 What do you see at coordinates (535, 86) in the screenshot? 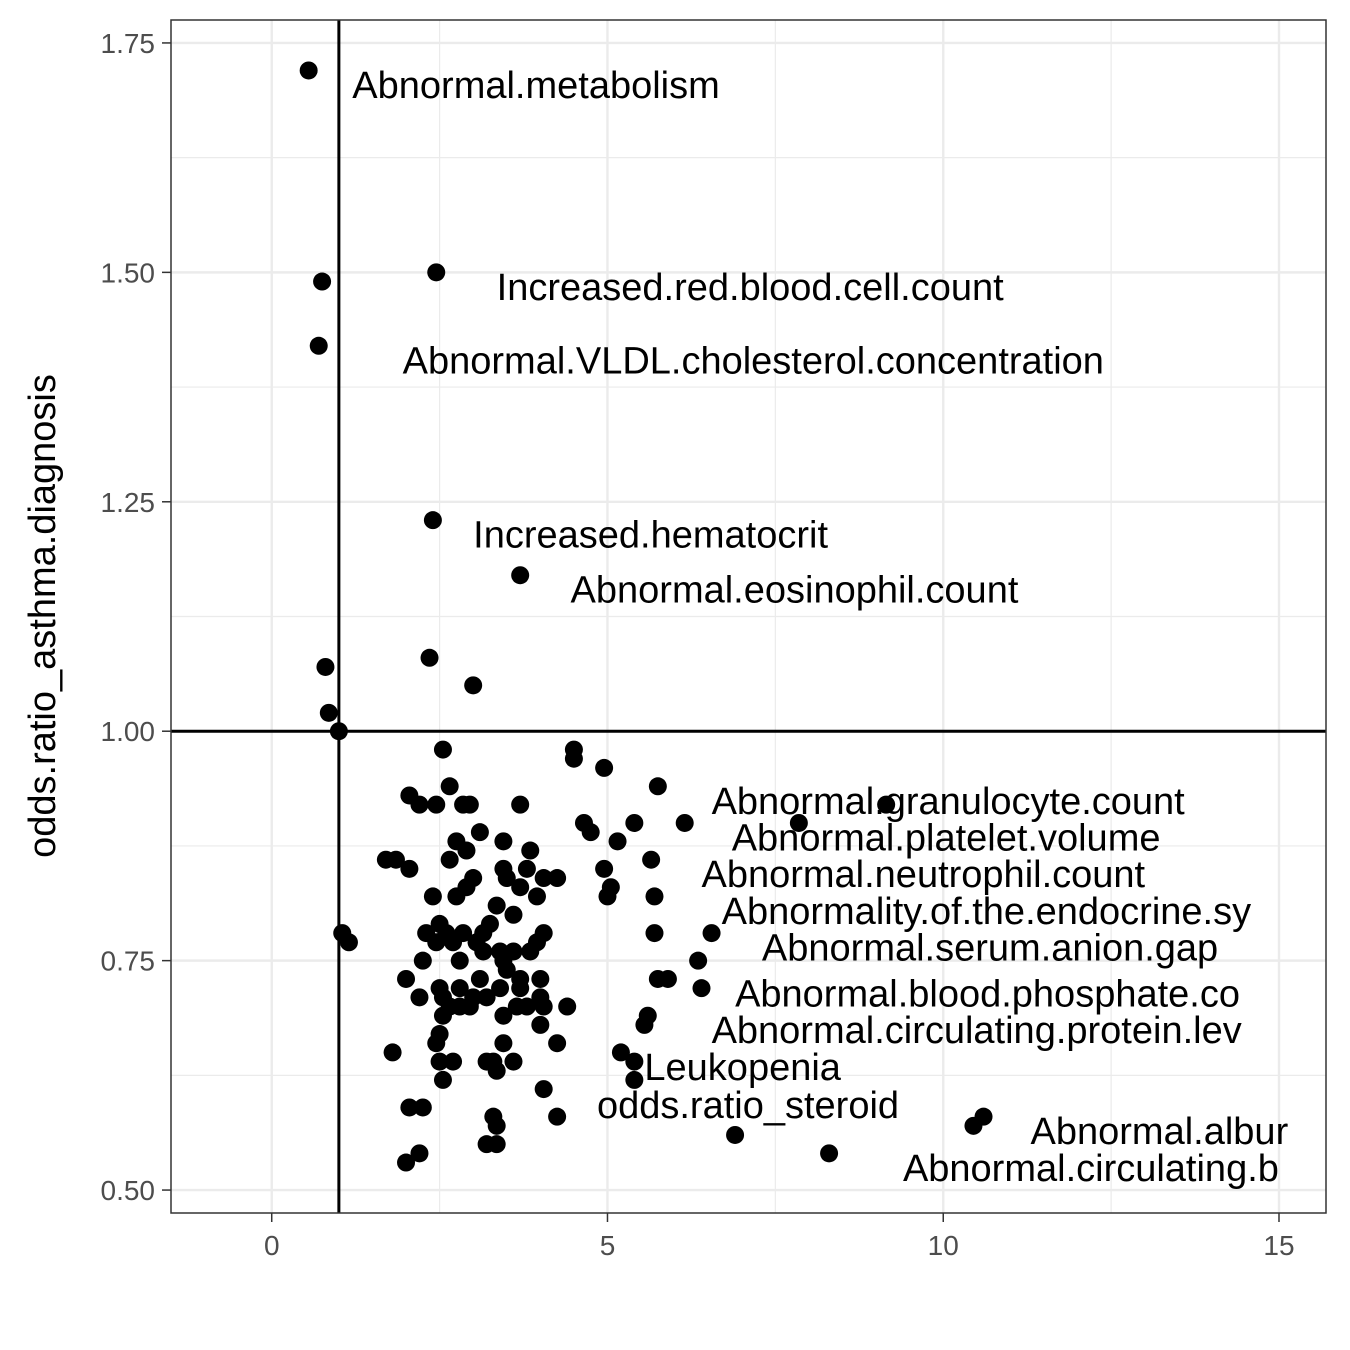
I see `point-label: Abnormal.metabolism` at bounding box center [535, 86].